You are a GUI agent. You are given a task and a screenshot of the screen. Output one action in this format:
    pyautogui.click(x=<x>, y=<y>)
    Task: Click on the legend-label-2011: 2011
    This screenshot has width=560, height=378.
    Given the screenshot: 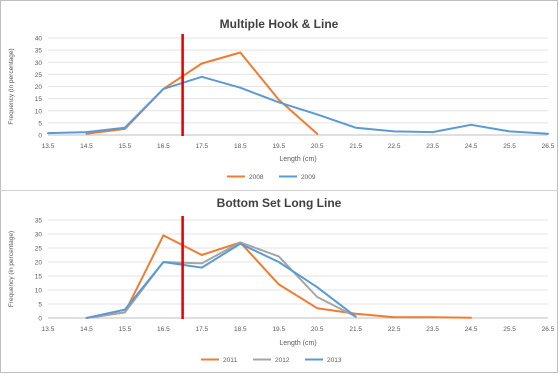 What is the action you would take?
    pyautogui.click(x=230, y=360)
    